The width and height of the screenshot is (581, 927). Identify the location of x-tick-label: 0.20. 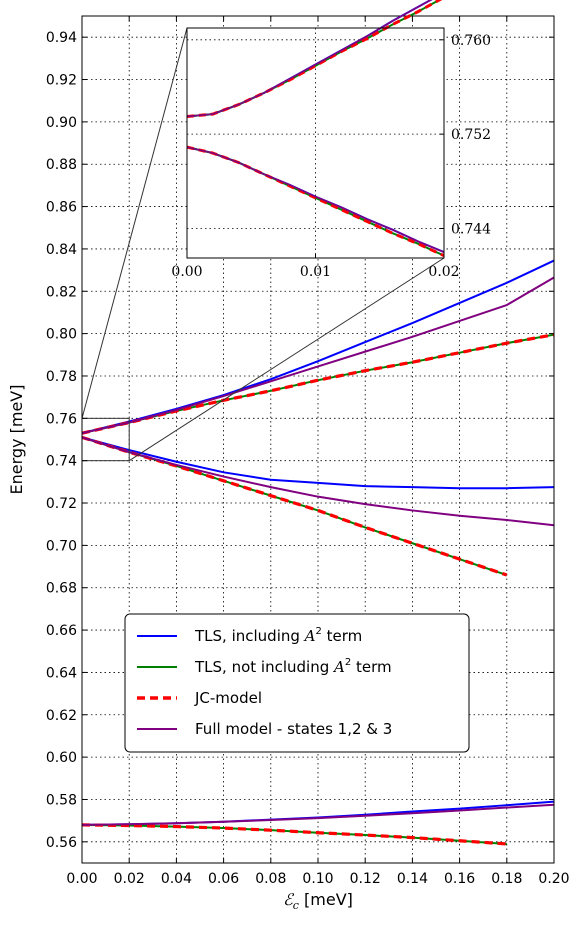
(553, 879).